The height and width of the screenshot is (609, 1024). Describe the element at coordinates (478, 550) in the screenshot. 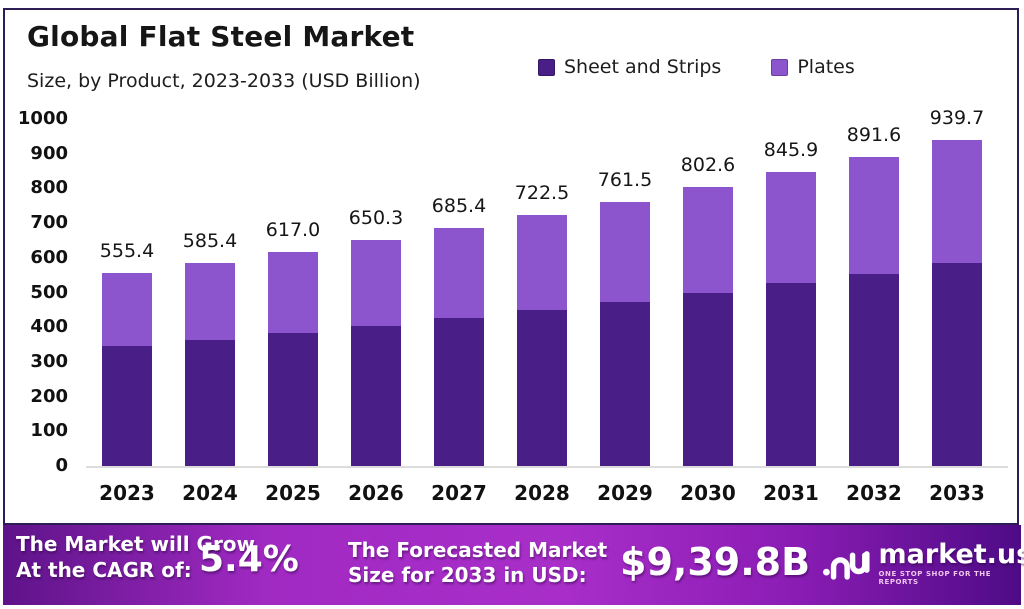

I see `forecast-line1: The Forecasted Market` at that location.